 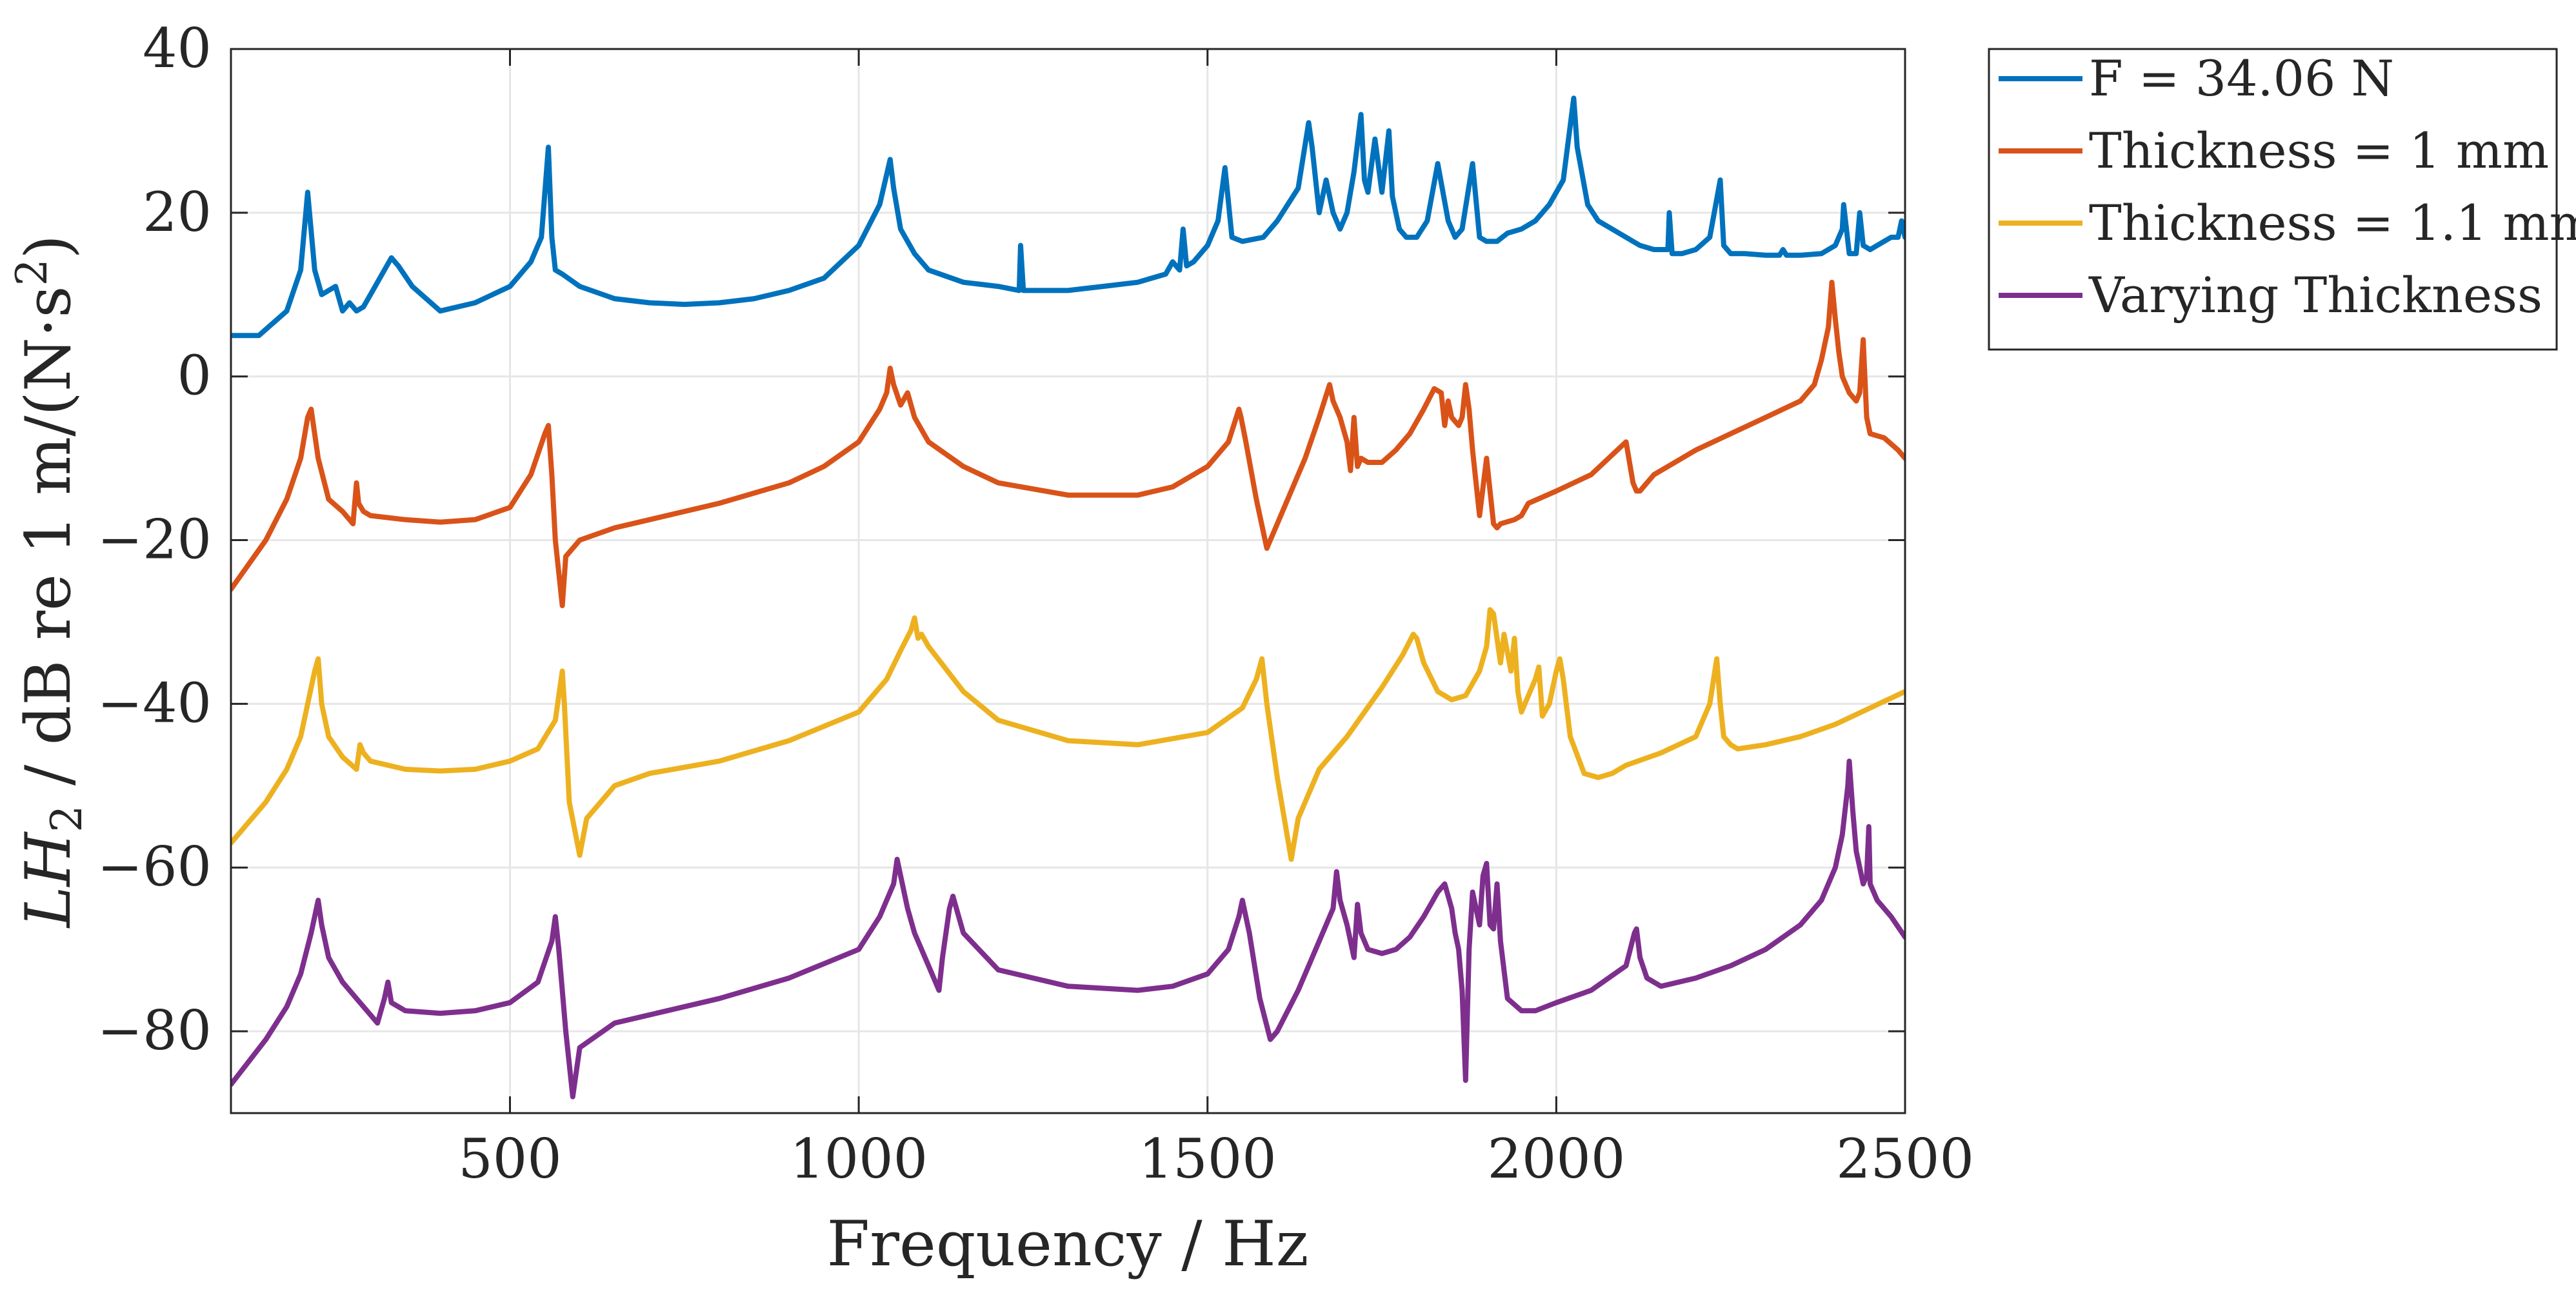 I want to click on y-tick-label: −40, so click(x=154, y=703).